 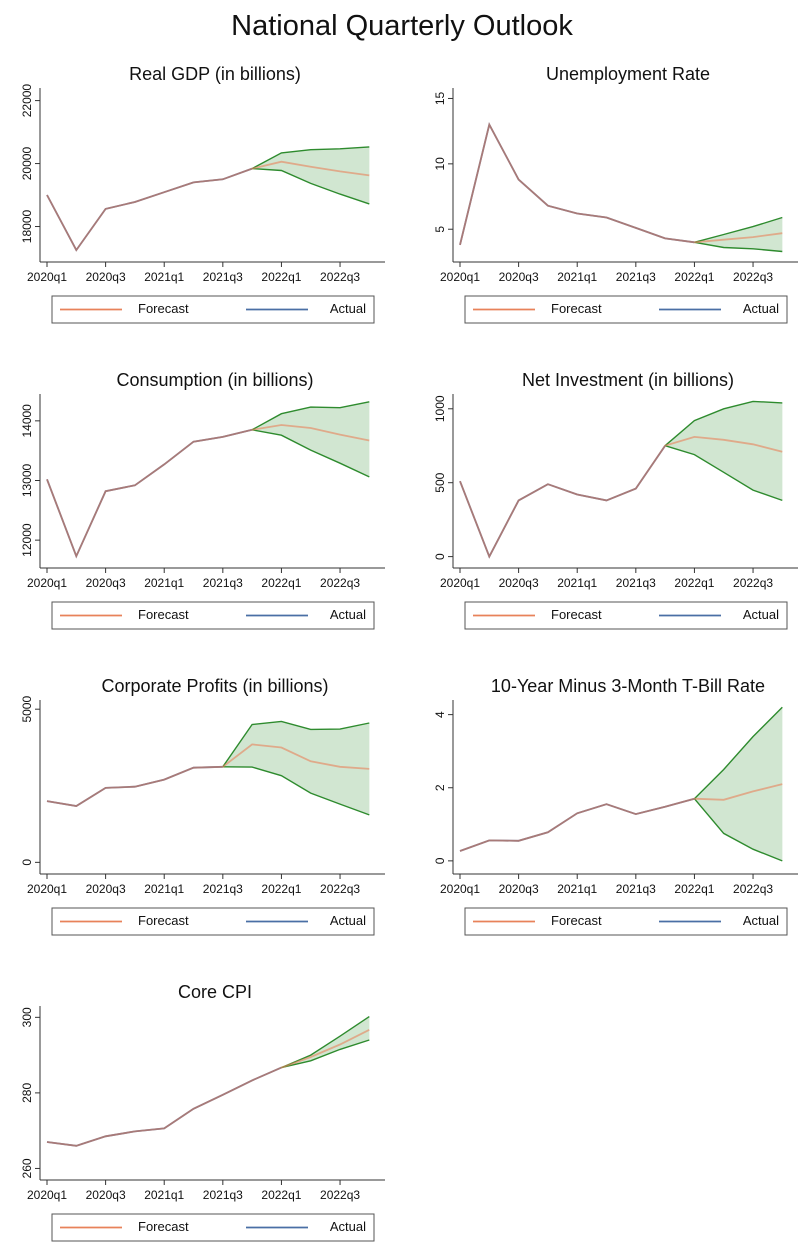 What do you see at coordinates (440, 164) in the screenshot?
I see `y-tick-label: 10` at bounding box center [440, 164].